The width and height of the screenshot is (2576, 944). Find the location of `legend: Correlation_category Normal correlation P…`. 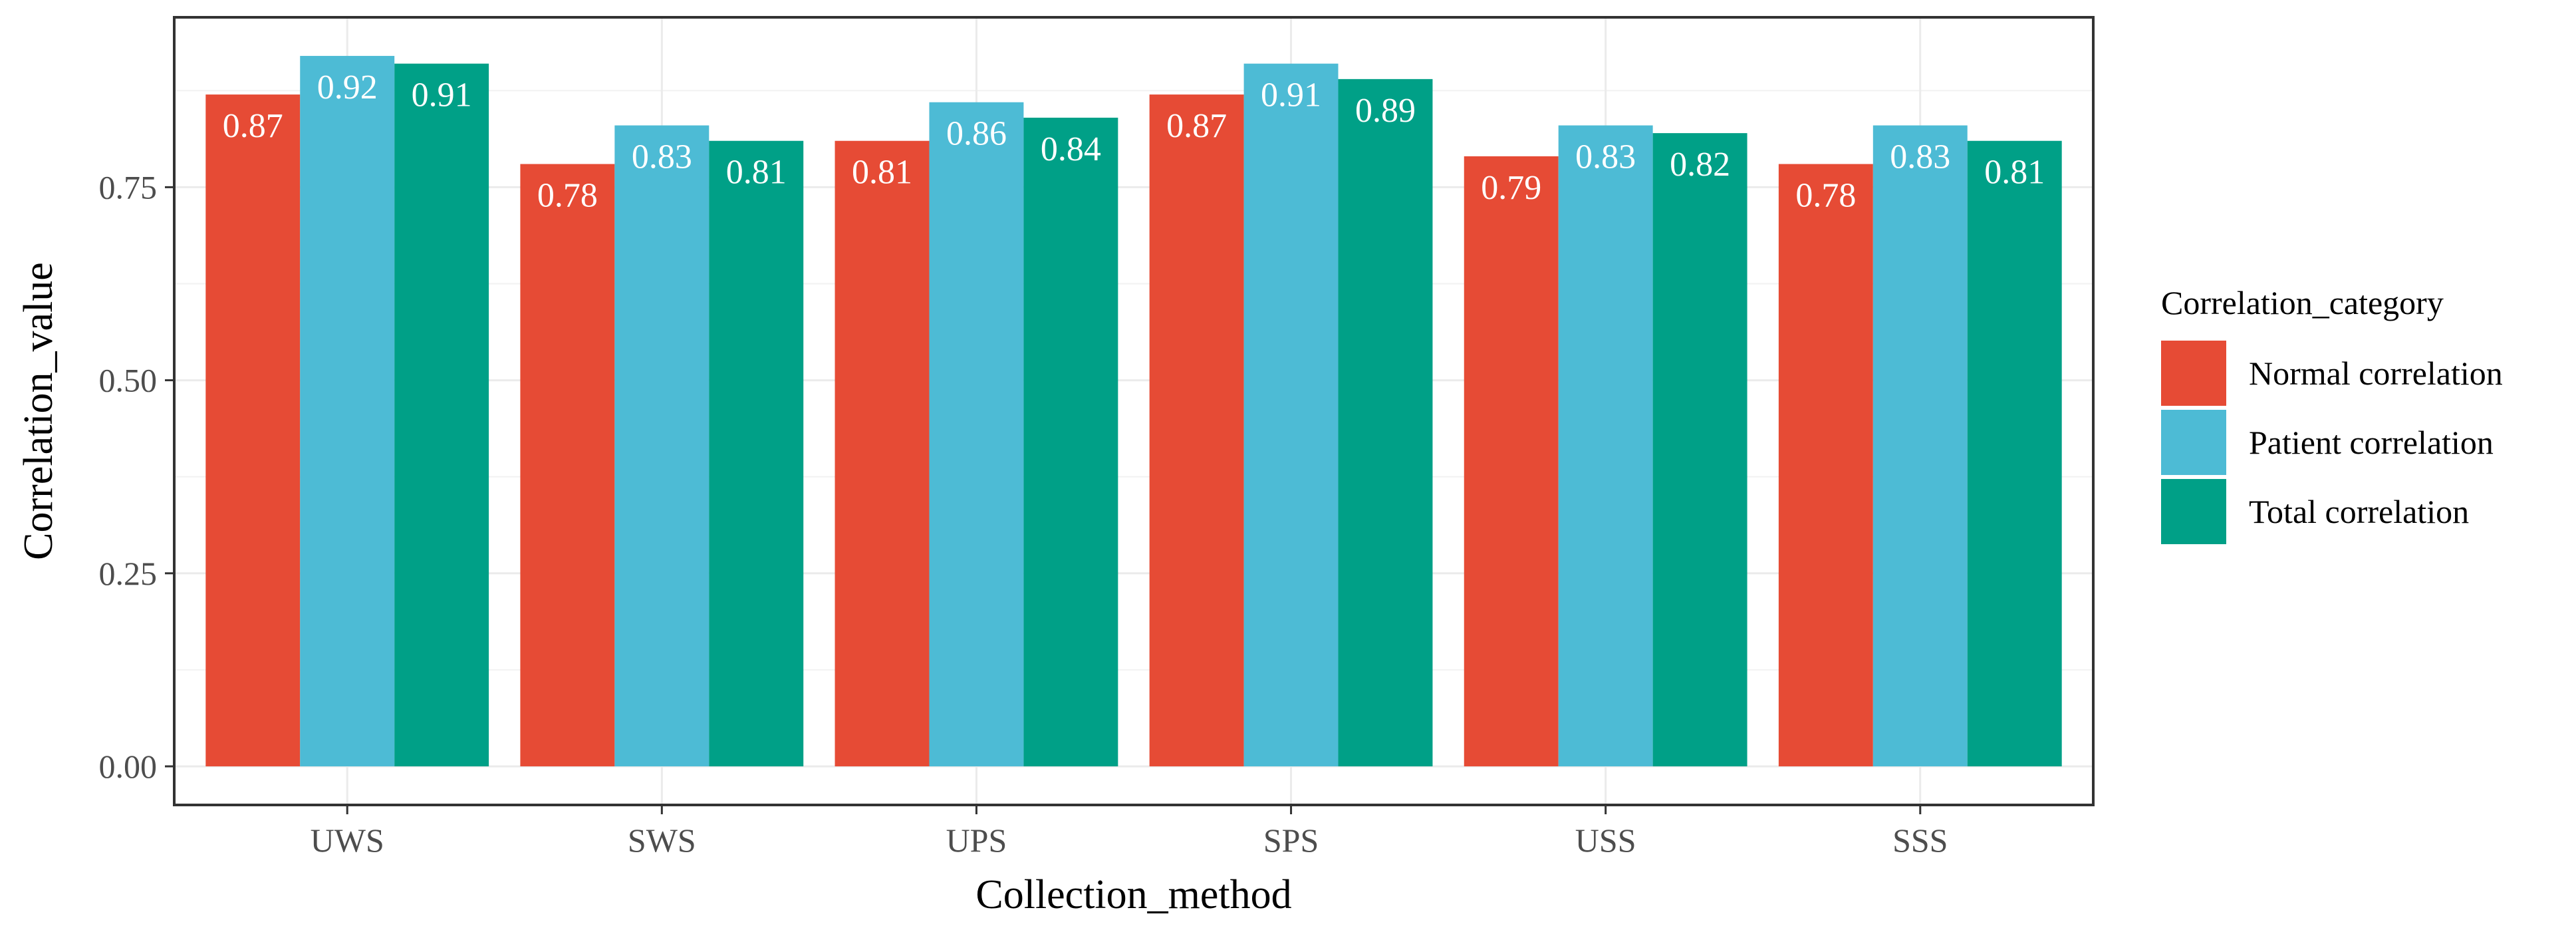

legend: Correlation_category Normal correlation P… is located at coordinates (2332, 414).